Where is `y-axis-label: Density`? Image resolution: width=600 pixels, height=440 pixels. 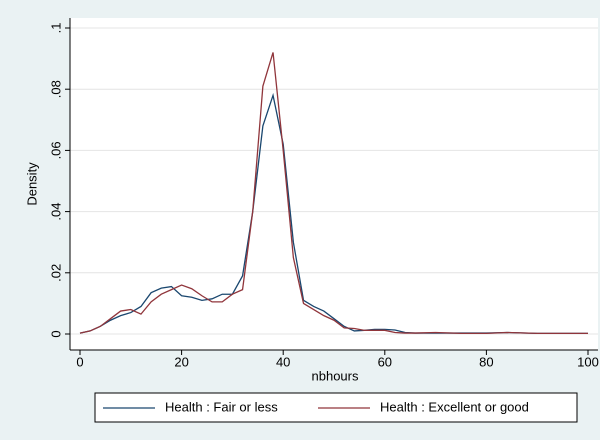
y-axis-label: Density is located at coordinates (31, 184).